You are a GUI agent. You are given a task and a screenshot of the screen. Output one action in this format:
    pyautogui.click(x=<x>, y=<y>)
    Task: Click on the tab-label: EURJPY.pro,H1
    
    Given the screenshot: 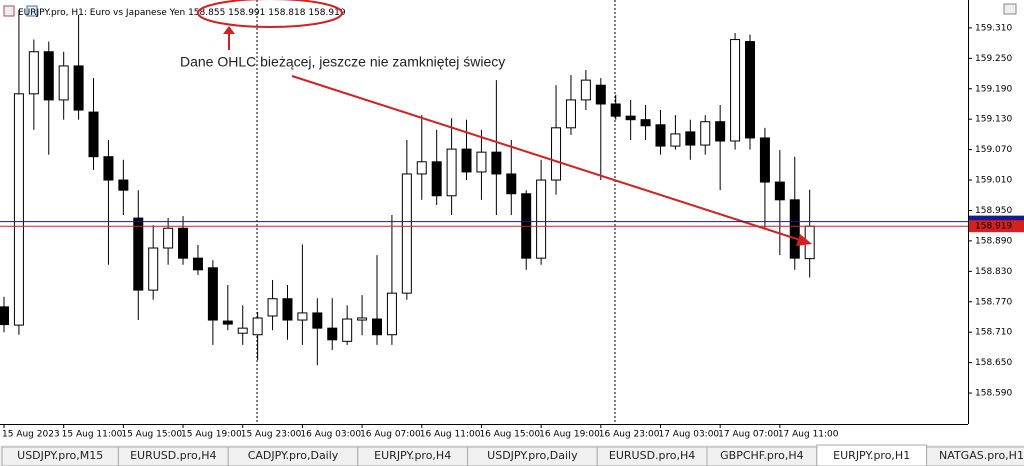 What is the action you would take?
    pyautogui.click(x=871, y=455)
    